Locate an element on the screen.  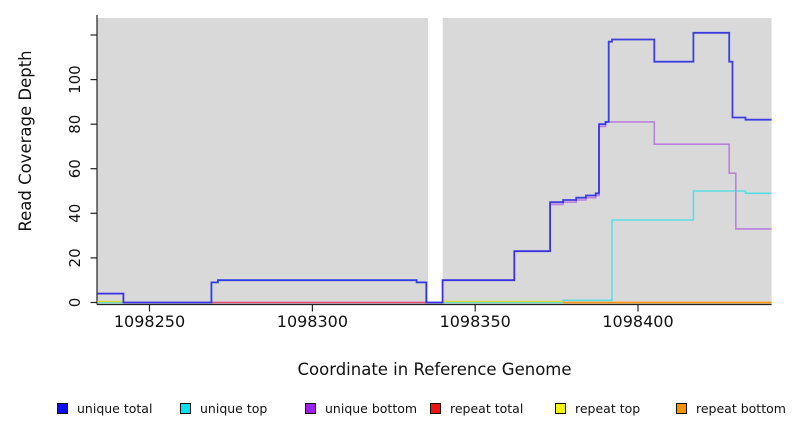
legend-item-repeat-total: repeat total is located at coordinates (476, 408).